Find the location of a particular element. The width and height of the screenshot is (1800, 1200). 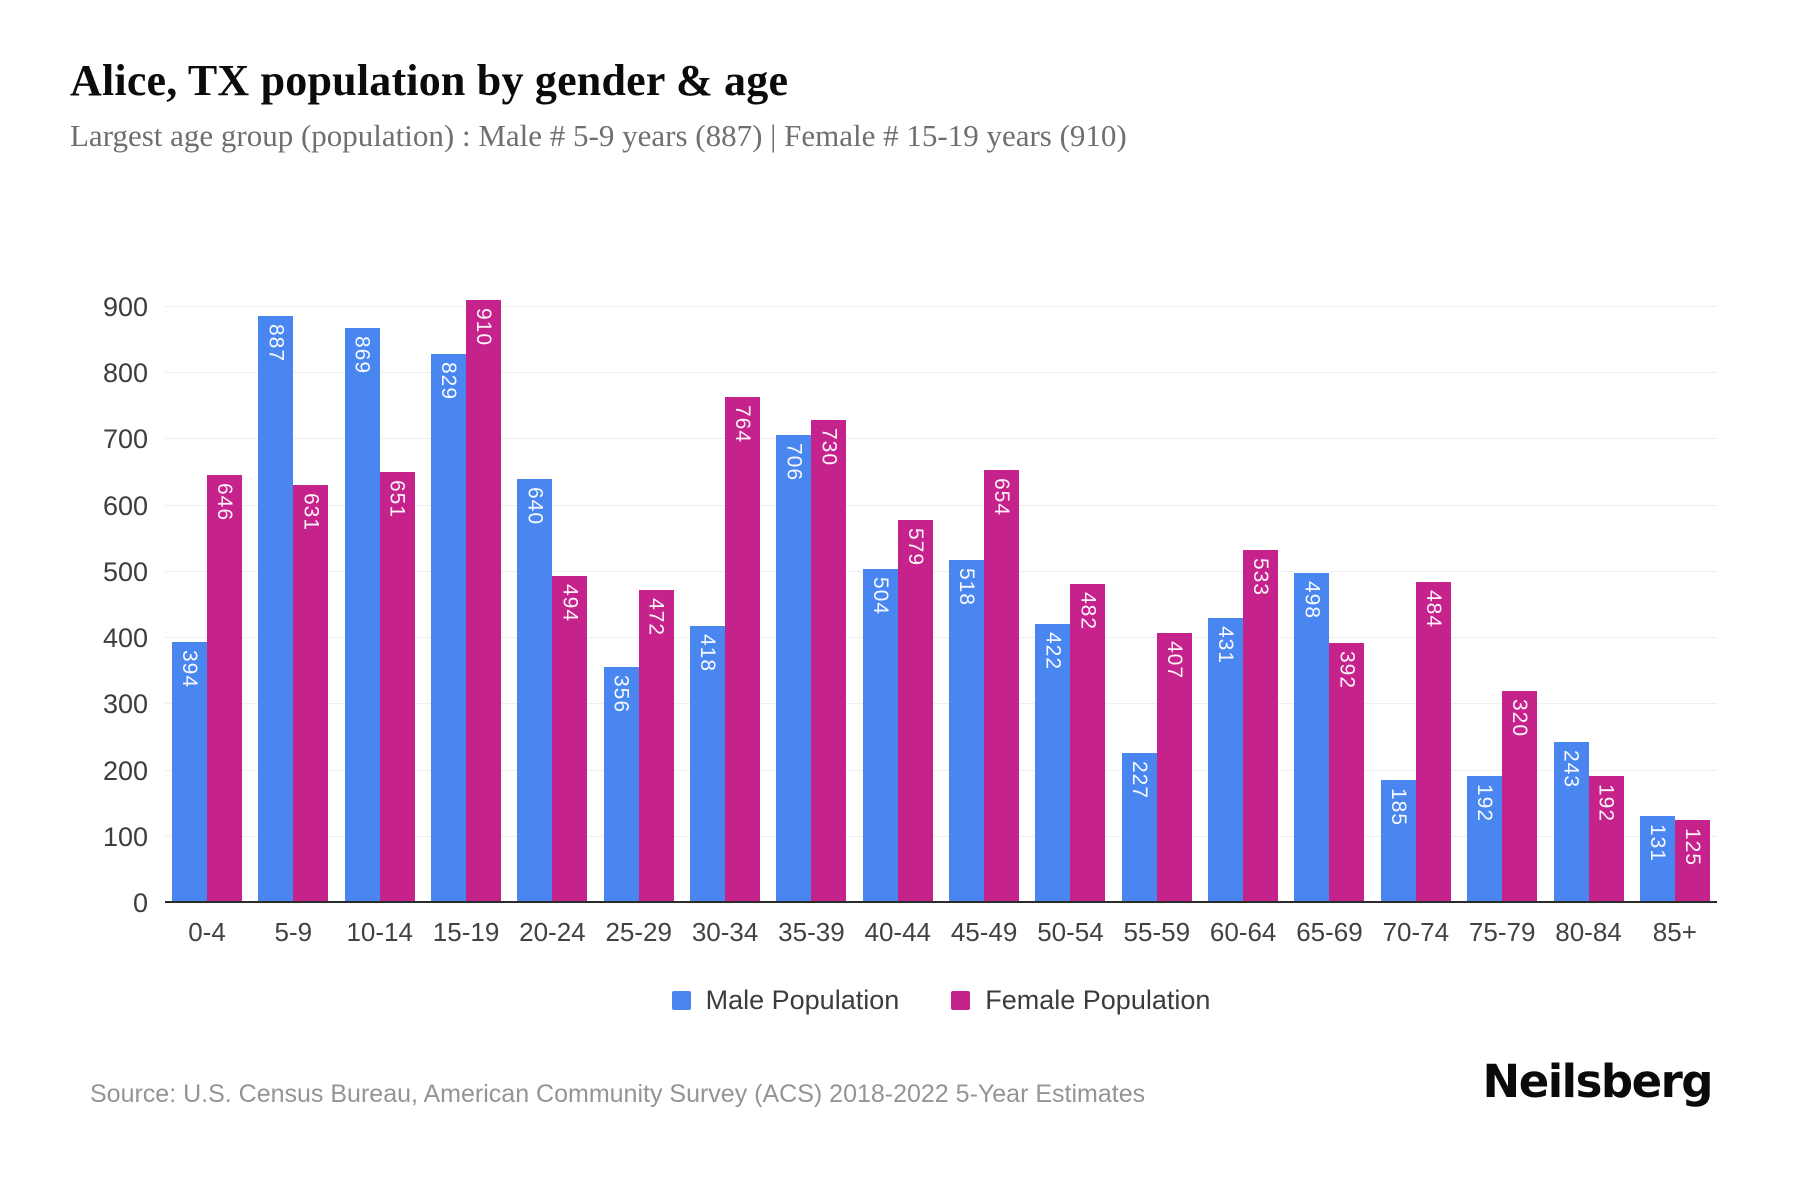

bar-value-label: 579 is located at coordinates (915, 547).